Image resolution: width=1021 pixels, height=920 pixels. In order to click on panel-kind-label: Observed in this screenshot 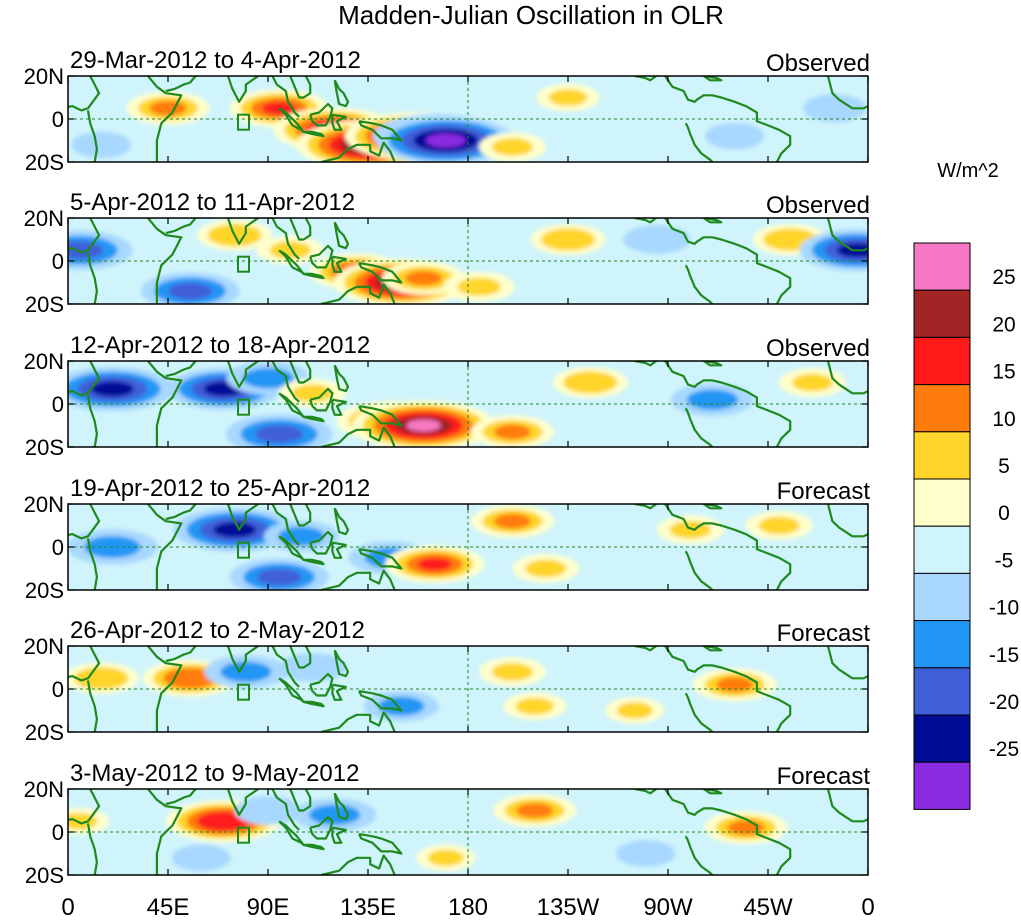, I will do `click(818, 205)`.